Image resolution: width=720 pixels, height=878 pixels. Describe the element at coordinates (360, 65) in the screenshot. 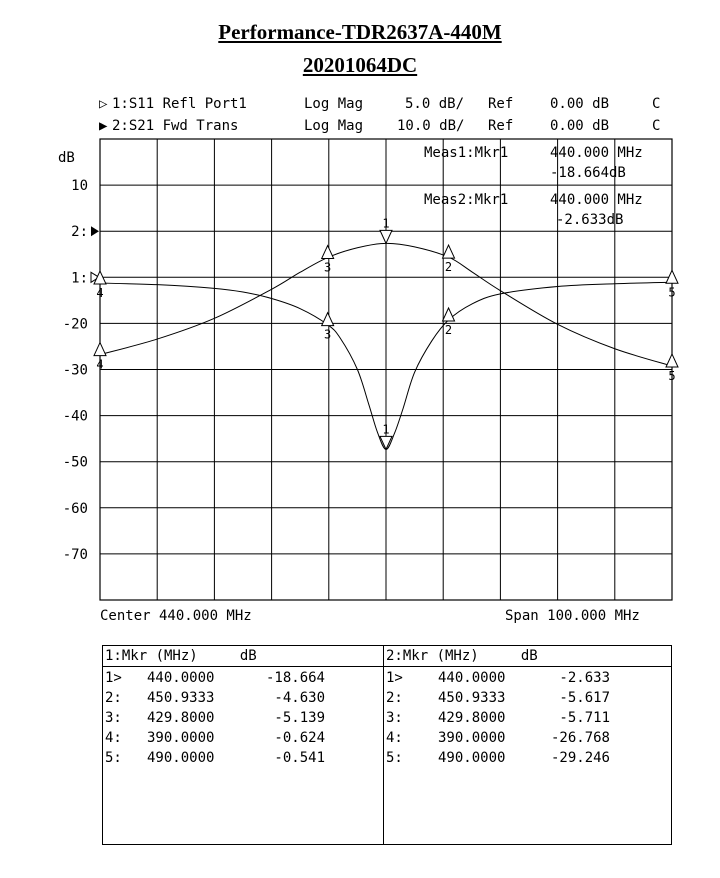

I see `chart-subtitle: 20201064DC` at that location.